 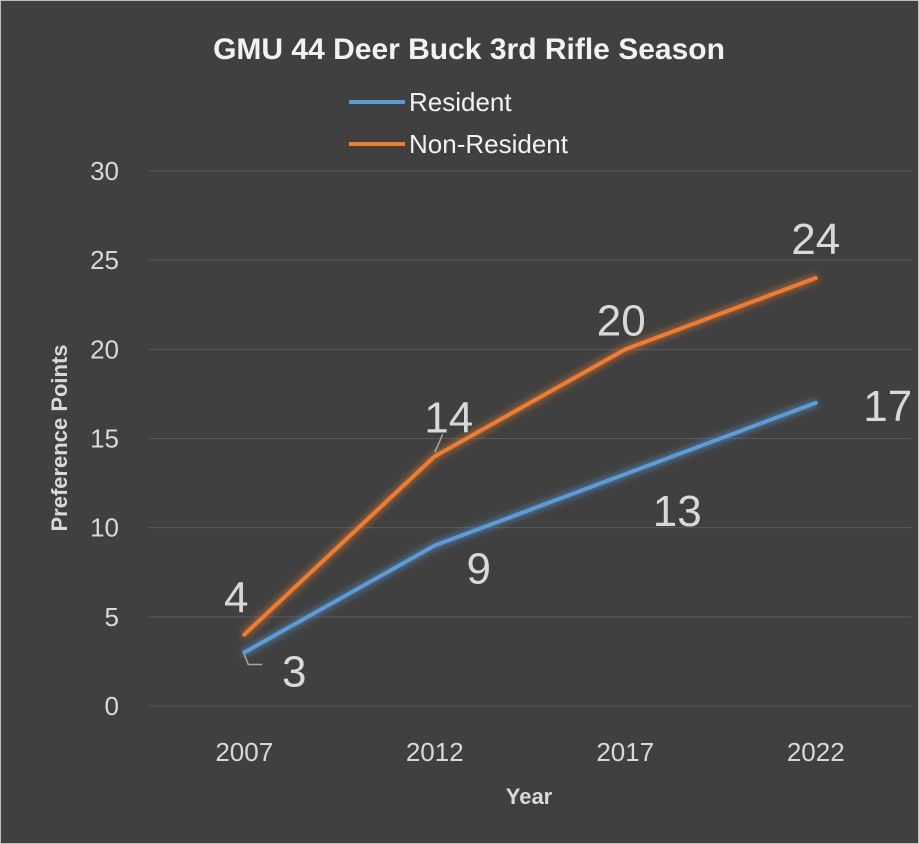 I want to click on y-tick-label: 5, so click(x=112, y=617).